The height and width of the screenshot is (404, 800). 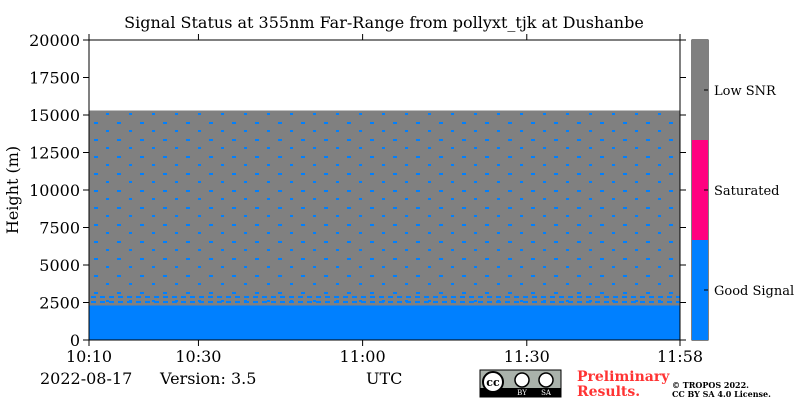 What do you see at coordinates (520, 383) in the screenshot?
I see `license-badge: cc BY SA` at bounding box center [520, 383].